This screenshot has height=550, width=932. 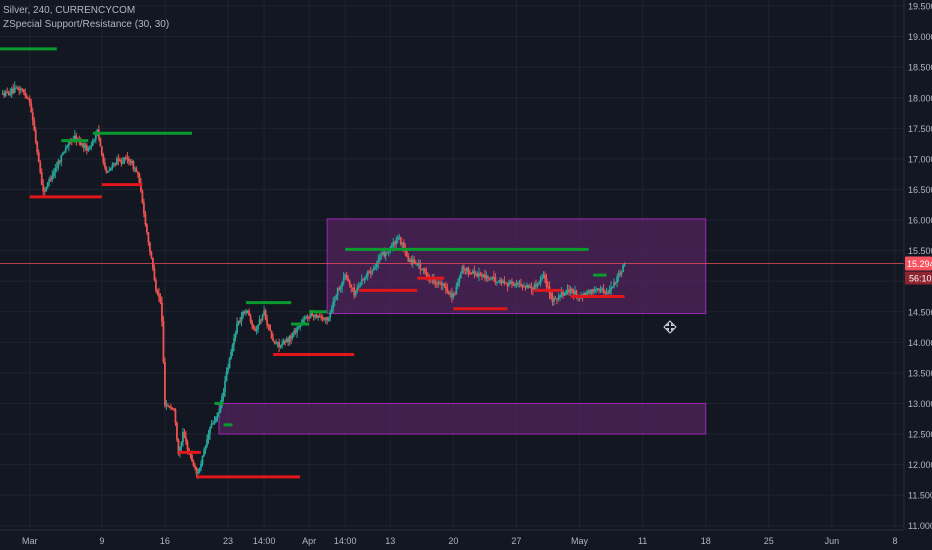 What do you see at coordinates (453, 541) in the screenshot?
I see `time-tick-label: 20` at bounding box center [453, 541].